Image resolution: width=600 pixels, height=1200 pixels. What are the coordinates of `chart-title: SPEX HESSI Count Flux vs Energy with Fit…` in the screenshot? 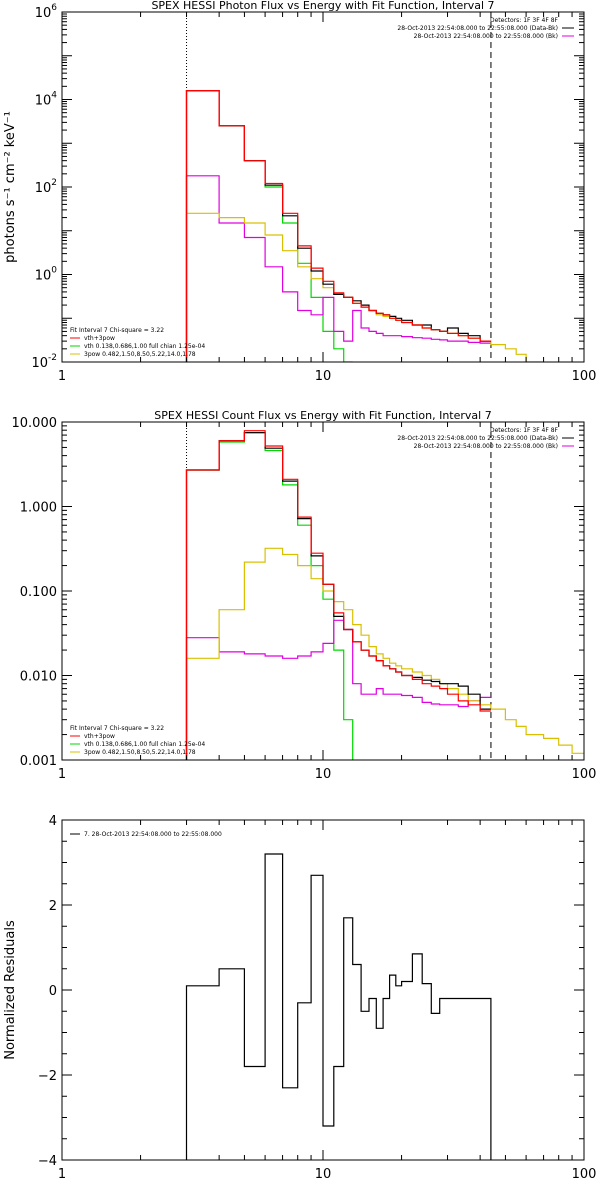 It's located at (322, 415).